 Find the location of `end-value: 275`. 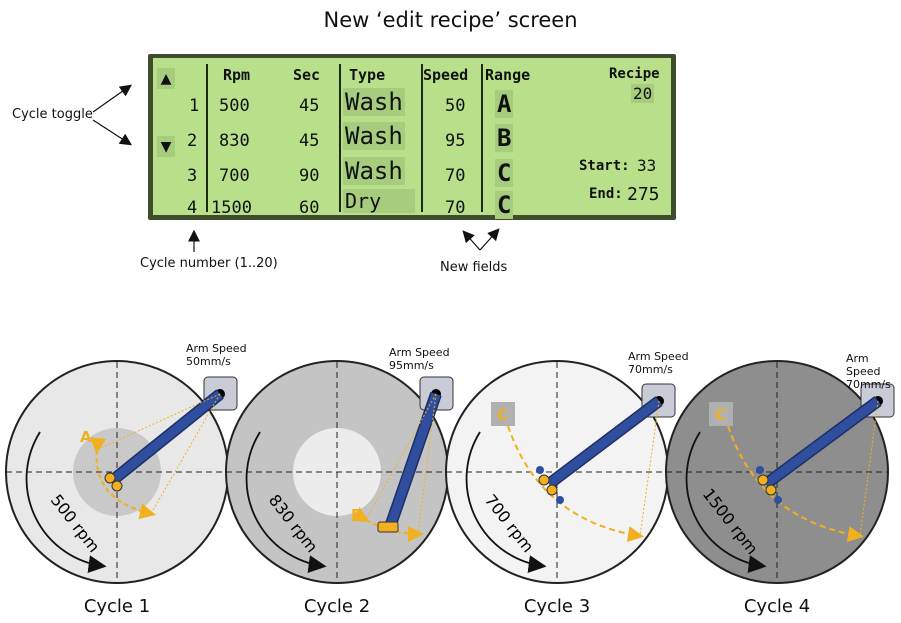

end-value: 275 is located at coordinates (643, 194).